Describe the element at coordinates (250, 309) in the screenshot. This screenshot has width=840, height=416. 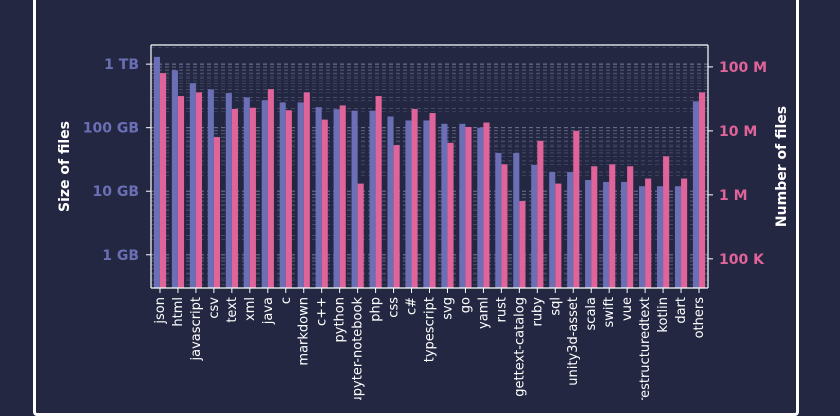
I see `x-tick-label: xml` at that location.